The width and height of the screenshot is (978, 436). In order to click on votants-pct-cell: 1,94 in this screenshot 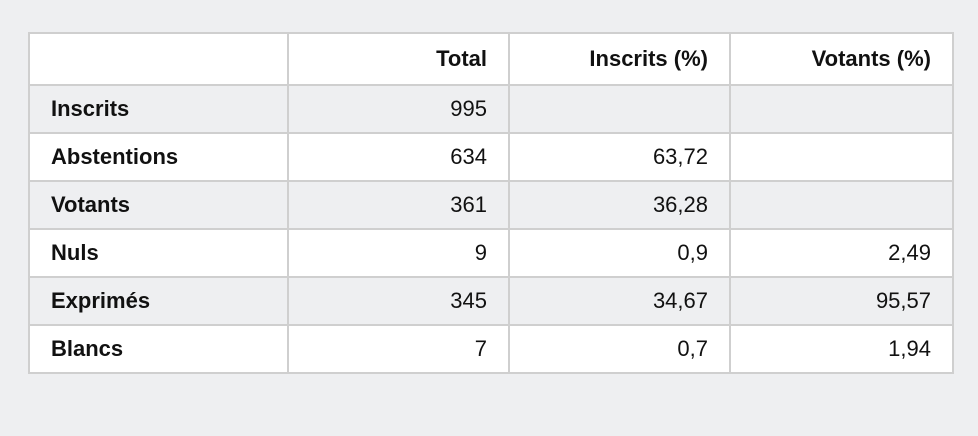, I will do `click(841, 349)`.